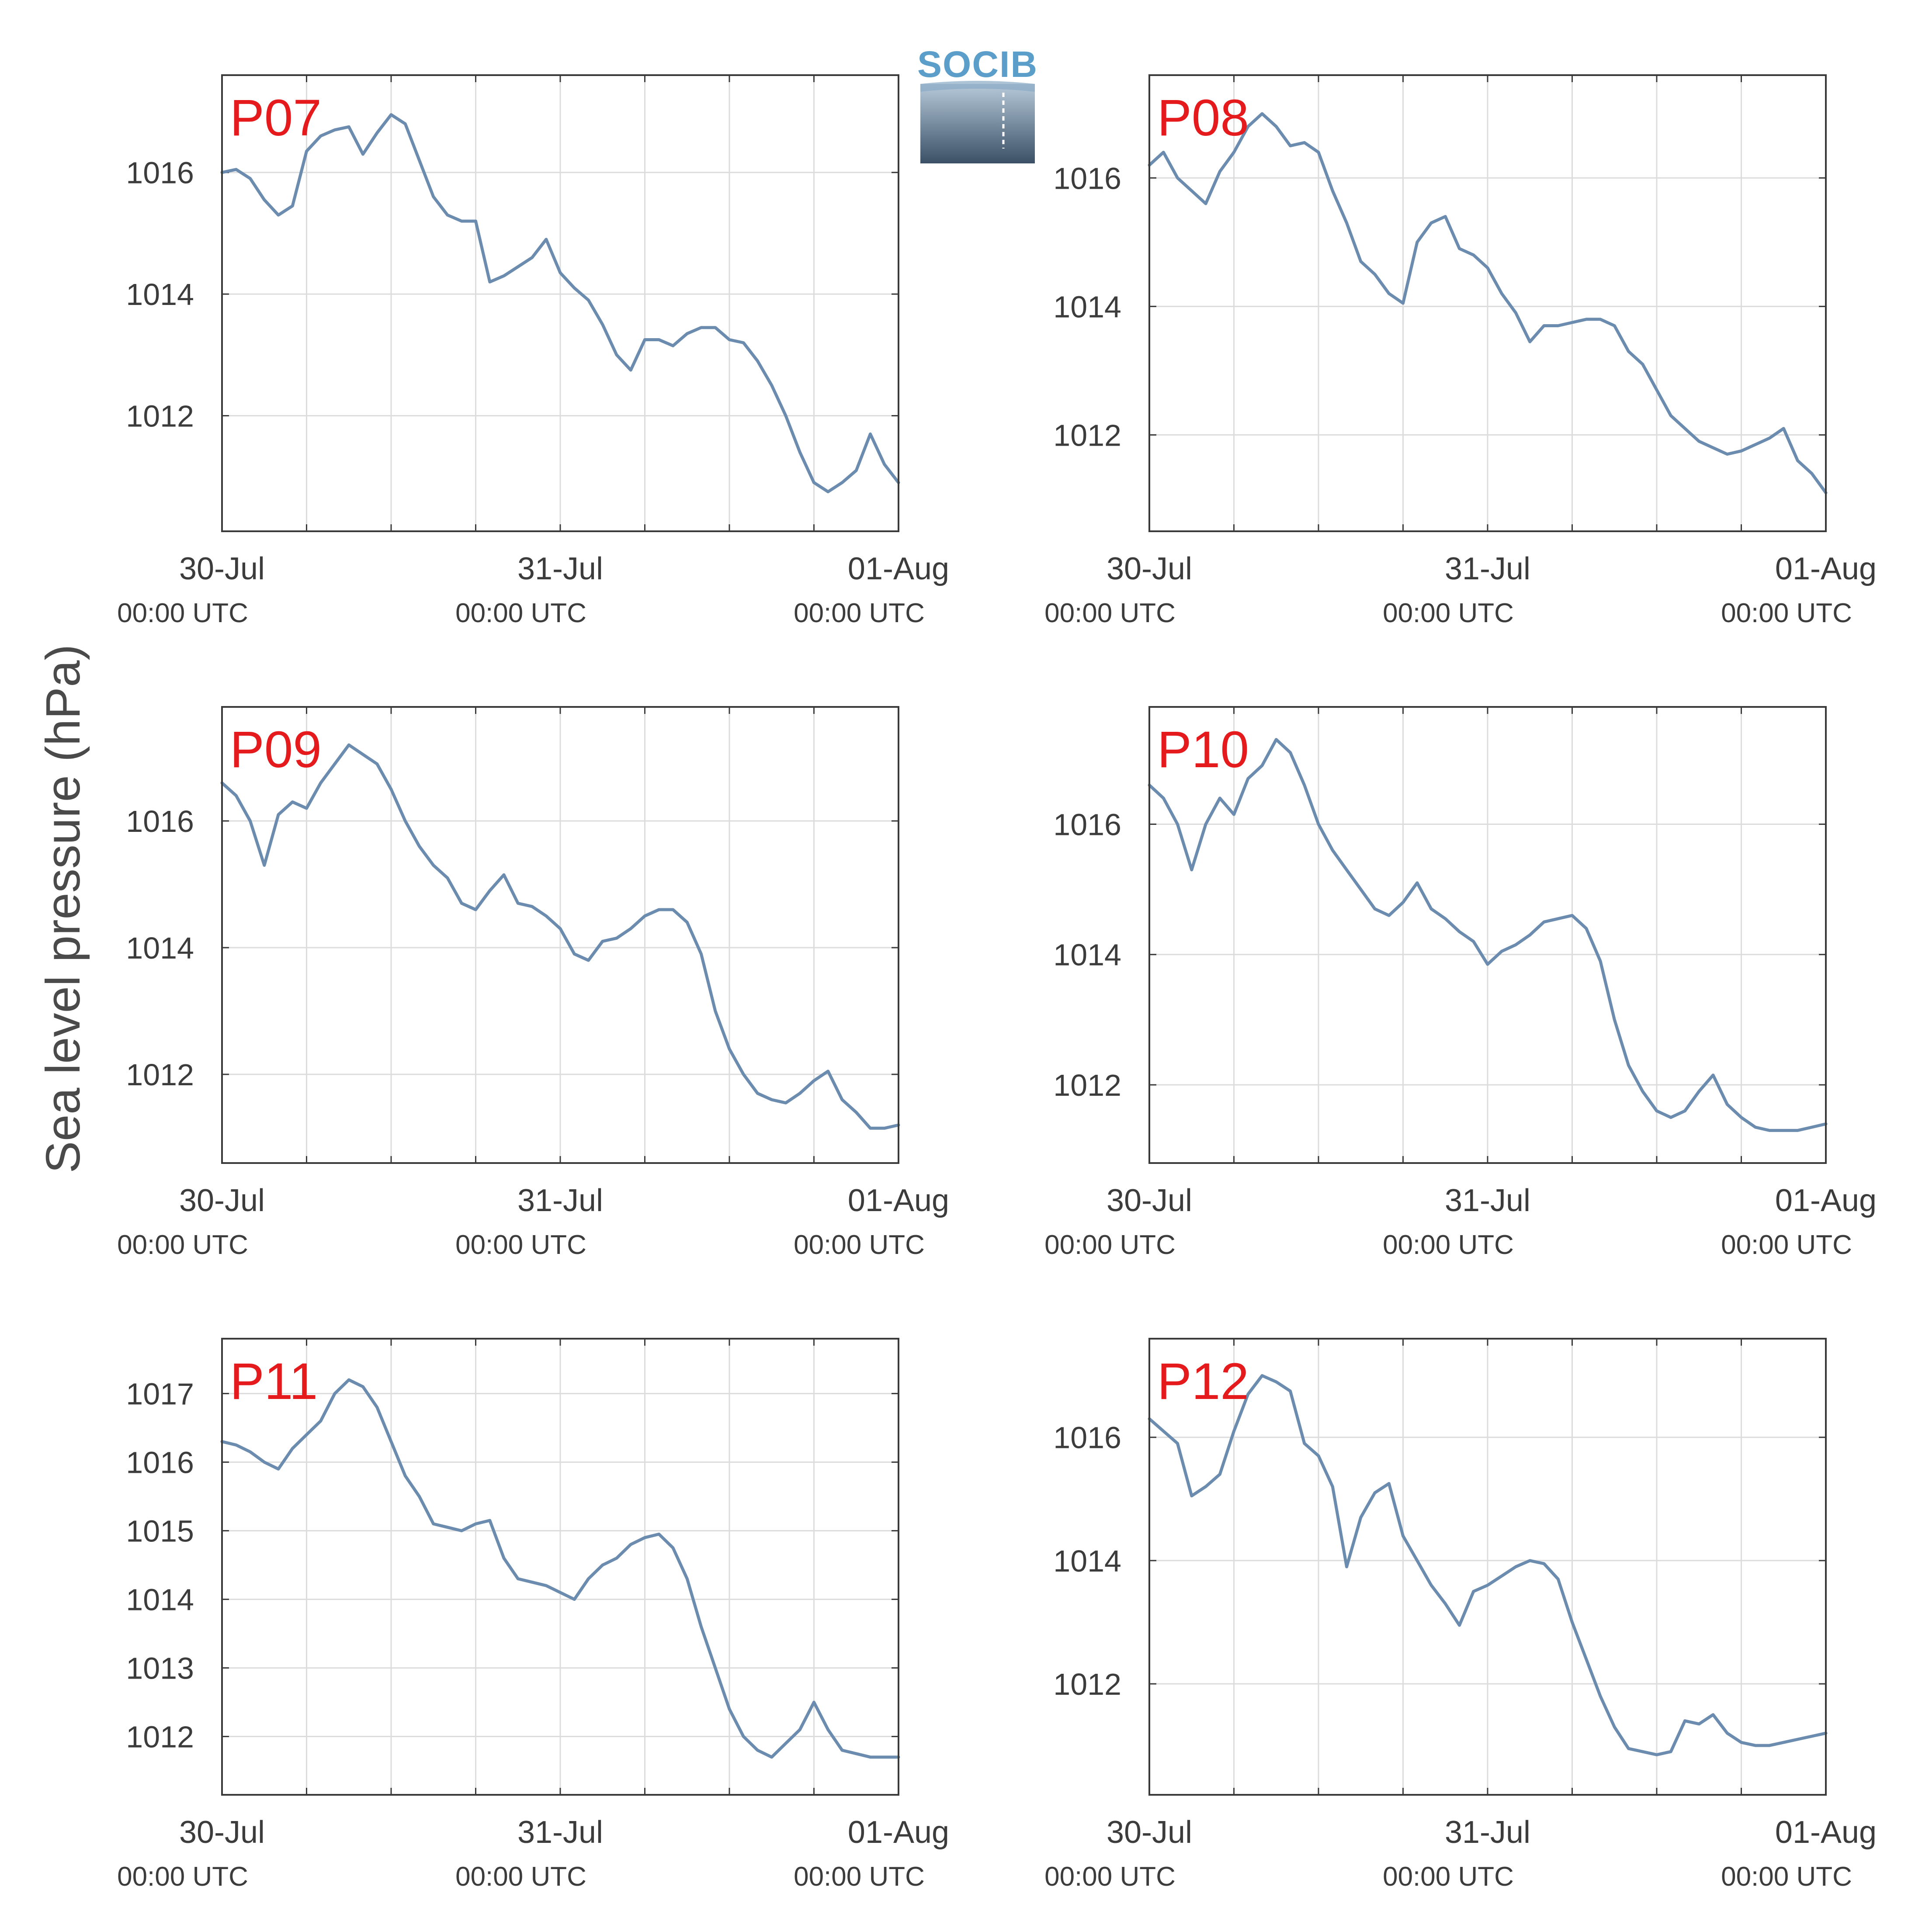  Describe the element at coordinates (160, 1463) in the screenshot. I see `panel-p11-ytick-label: 1016` at that location.